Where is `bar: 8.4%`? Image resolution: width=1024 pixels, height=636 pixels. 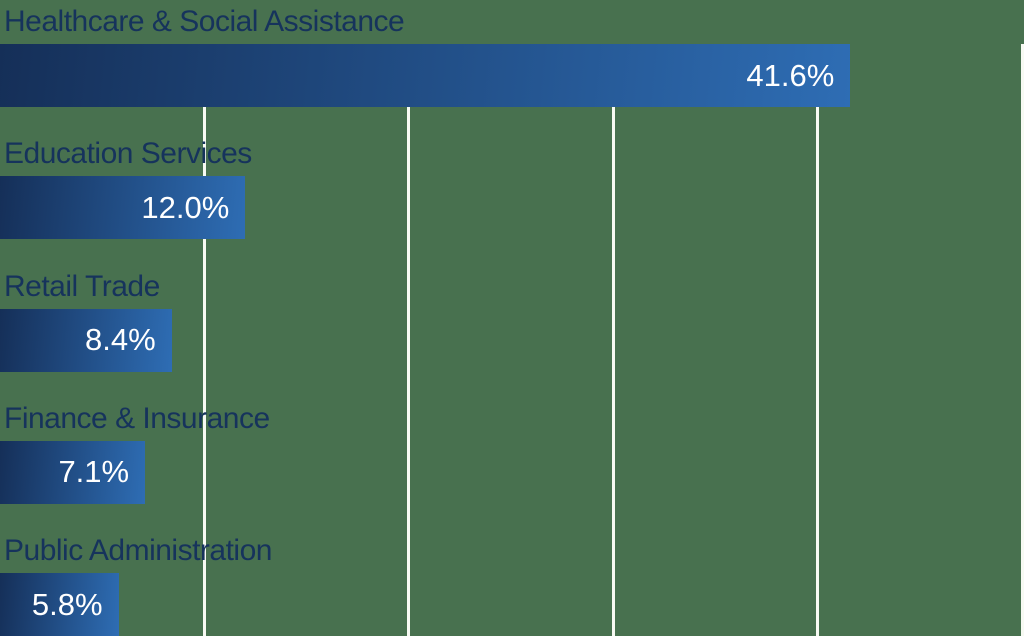
bar: 8.4% is located at coordinates (86, 340).